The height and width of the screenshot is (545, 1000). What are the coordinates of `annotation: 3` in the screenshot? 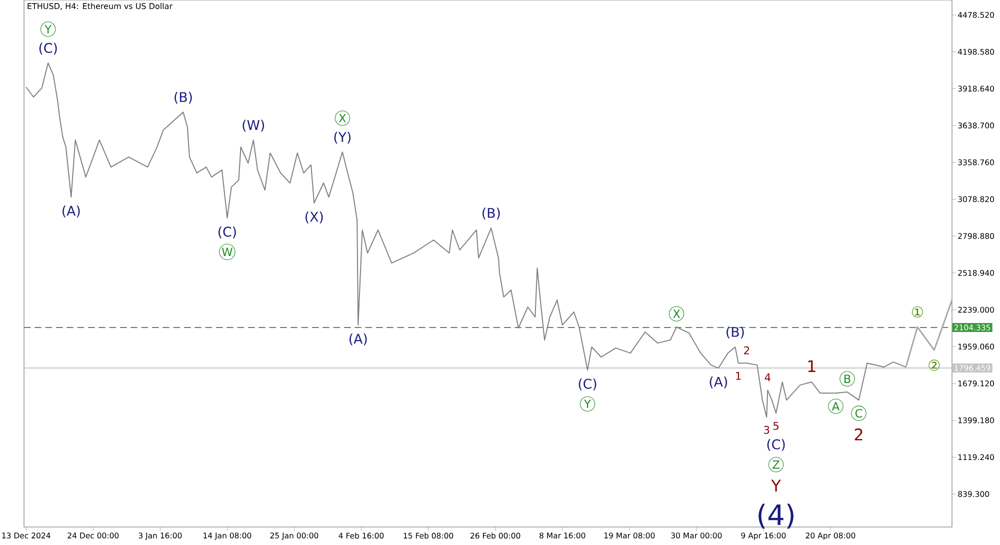 It's located at (767, 430).